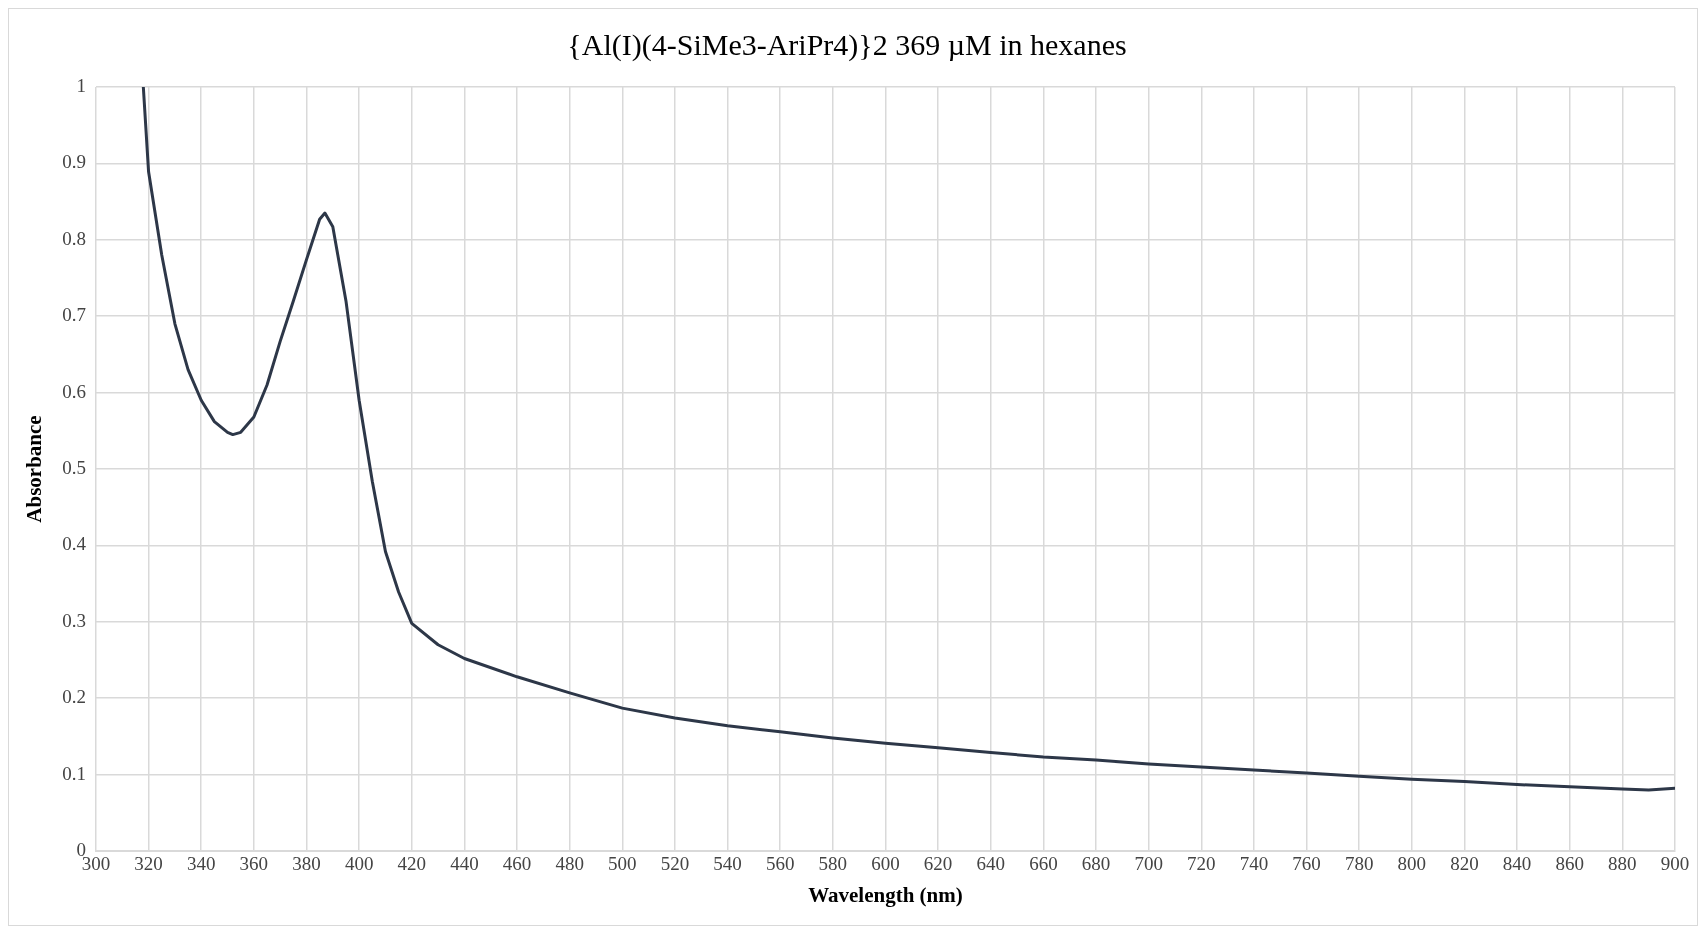  What do you see at coordinates (1043, 864) in the screenshot?
I see `x-tick-label: 660` at bounding box center [1043, 864].